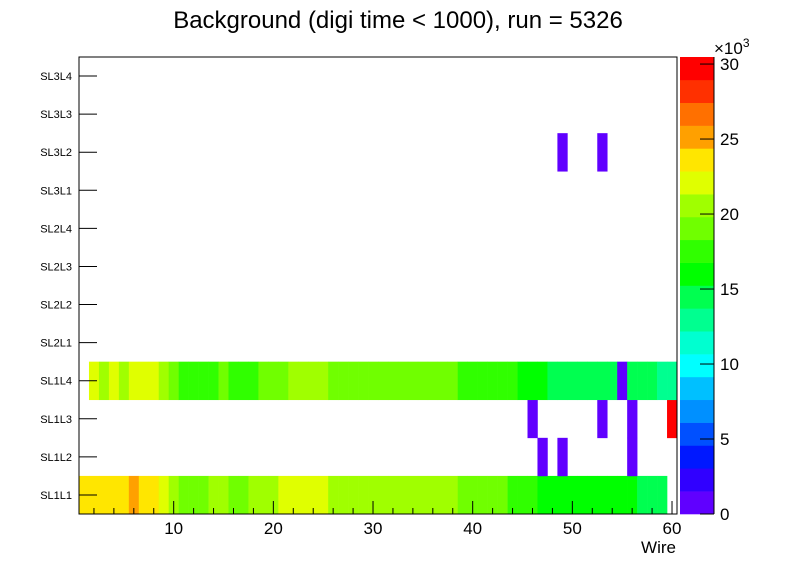 Image resolution: width=796 pixels, height=572 pixels. Describe the element at coordinates (672, 528) in the screenshot. I see `x-tick-label: 60` at that location.